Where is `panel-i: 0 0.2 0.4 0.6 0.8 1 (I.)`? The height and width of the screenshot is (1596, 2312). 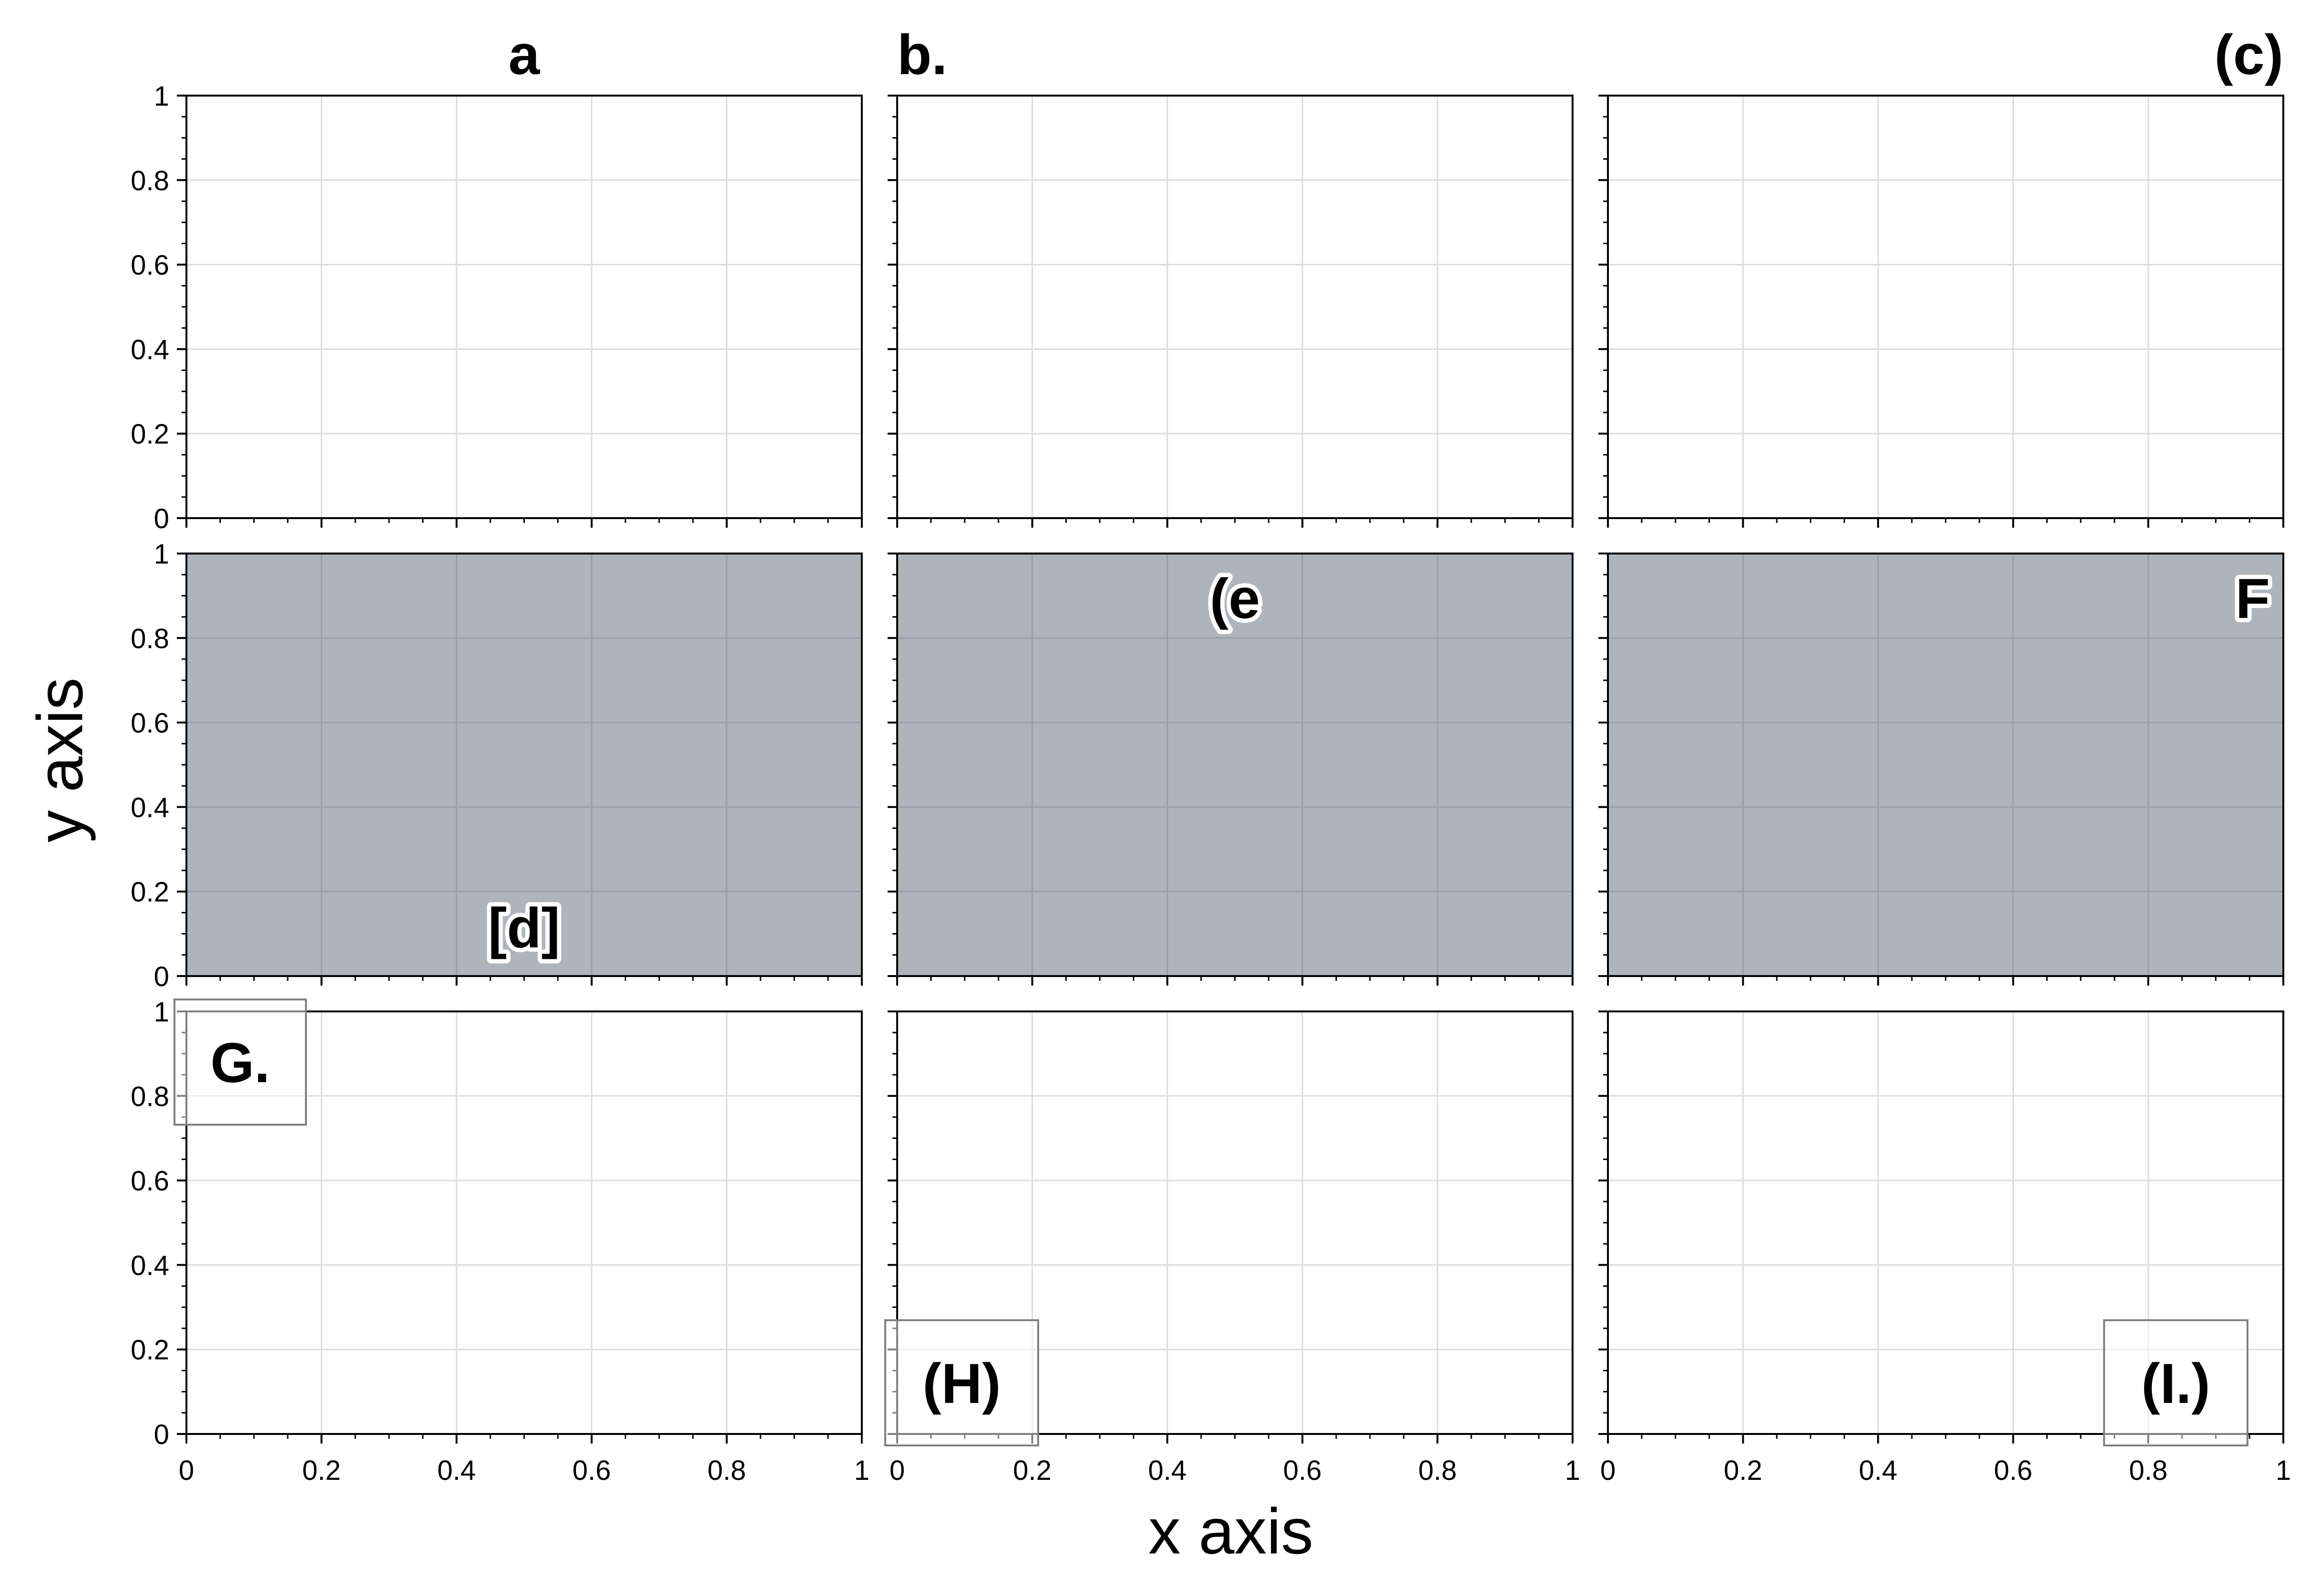 panel-i: 0 0.2 0.4 0.6 0.8 1 (I.) is located at coordinates (1944, 1248).